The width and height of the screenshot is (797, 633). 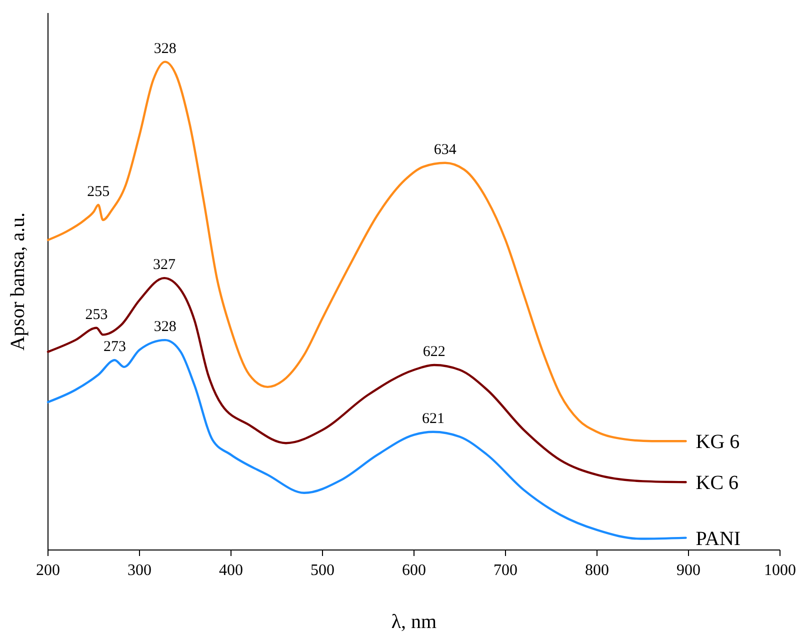 I want to click on series-label: KC 6, so click(x=717, y=483).